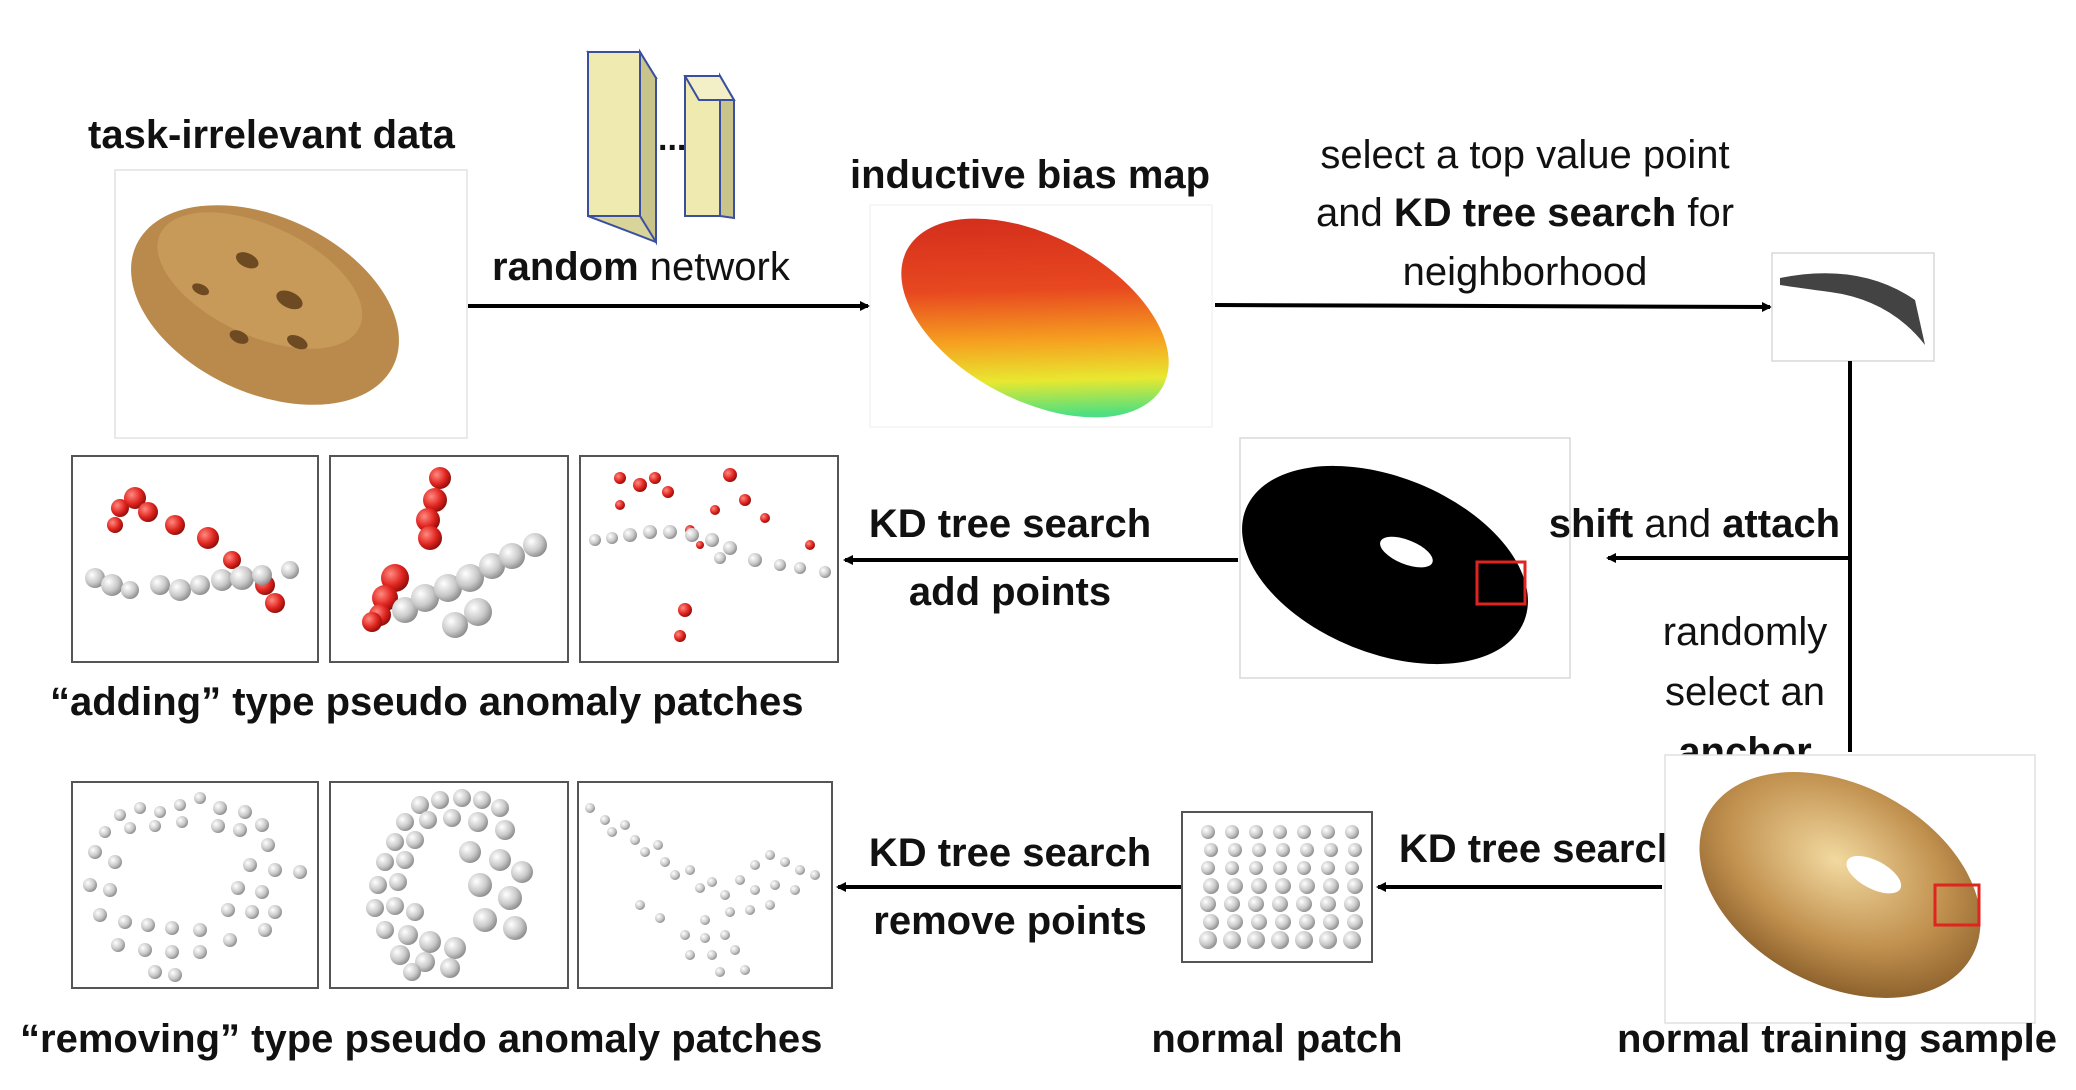  Describe the element at coordinates (1957, 905) in the screenshot. I see `anchor-box-sample` at that location.